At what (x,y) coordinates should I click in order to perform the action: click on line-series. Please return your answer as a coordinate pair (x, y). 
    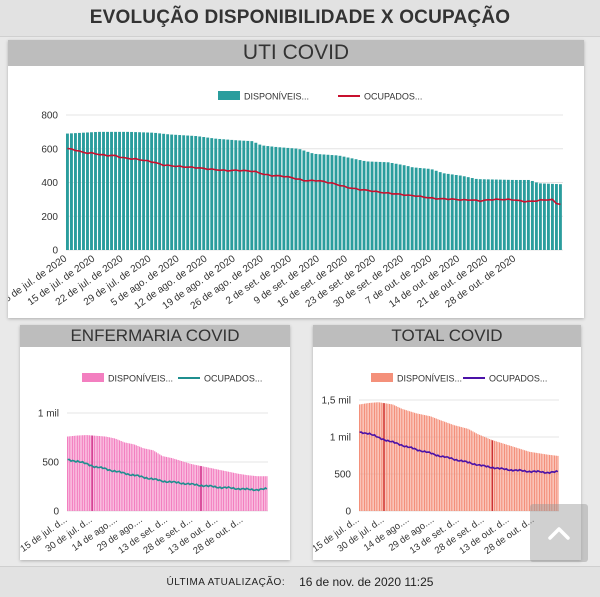
    Looking at the image, I should click on (167, 475).